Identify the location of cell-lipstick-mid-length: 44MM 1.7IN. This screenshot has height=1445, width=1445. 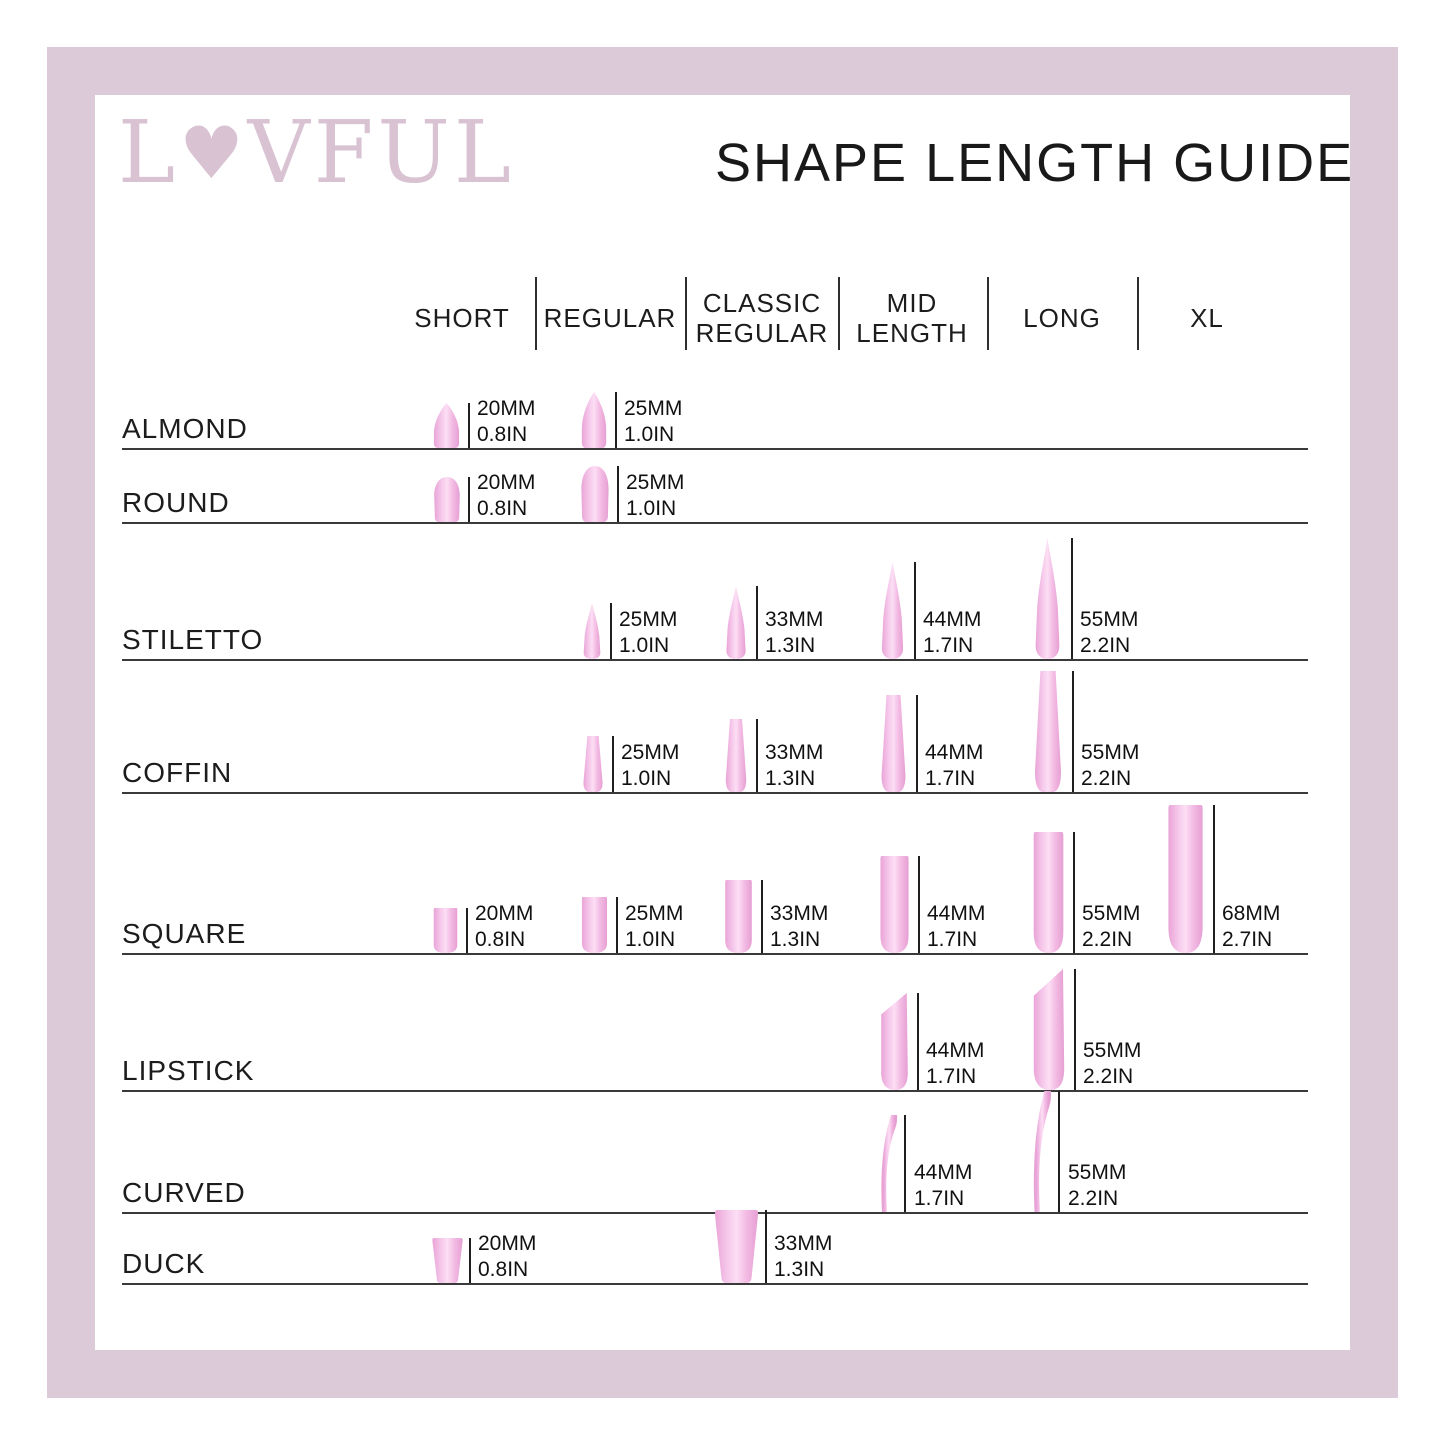
(967, 1041).